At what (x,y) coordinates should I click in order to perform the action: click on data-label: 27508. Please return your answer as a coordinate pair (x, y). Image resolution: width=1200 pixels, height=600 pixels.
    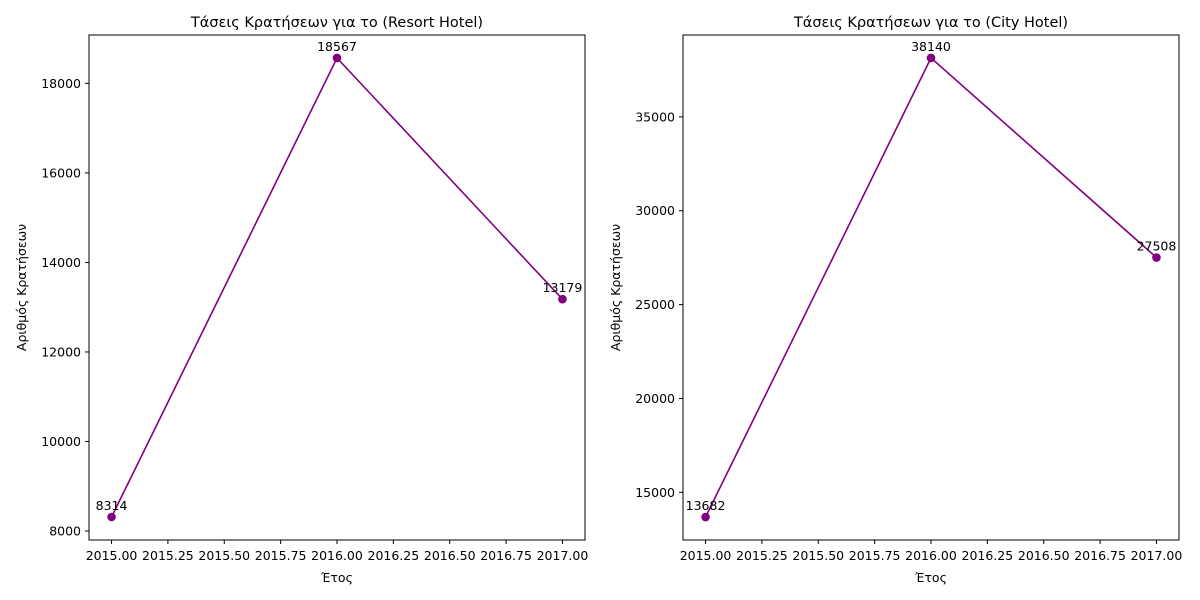
    Looking at the image, I should click on (1157, 246).